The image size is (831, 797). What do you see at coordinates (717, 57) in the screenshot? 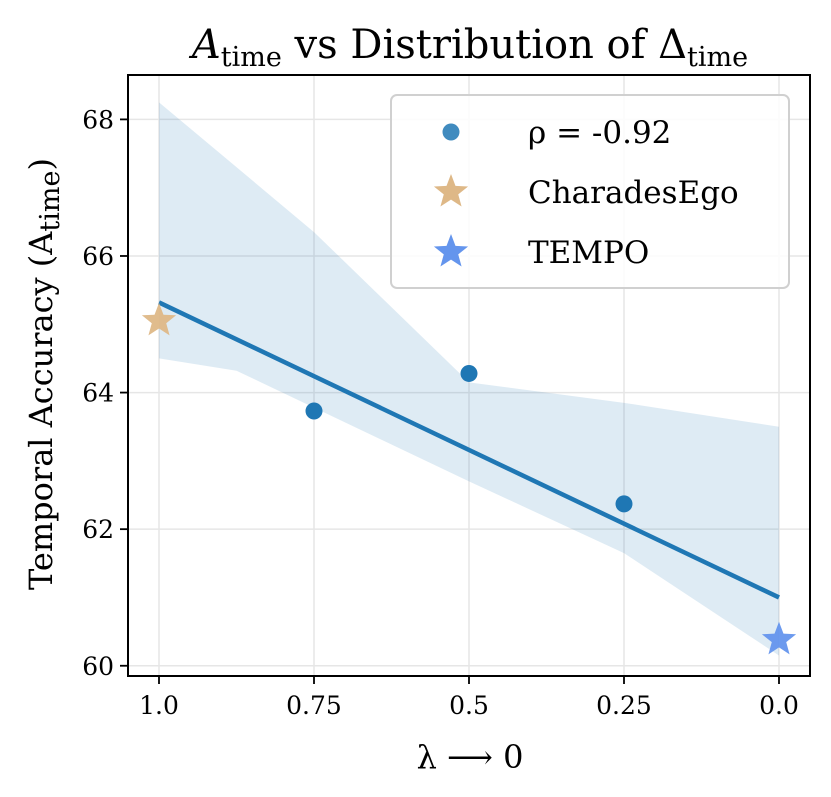
I see `title-suffix-sub: time` at bounding box center [717, 57].